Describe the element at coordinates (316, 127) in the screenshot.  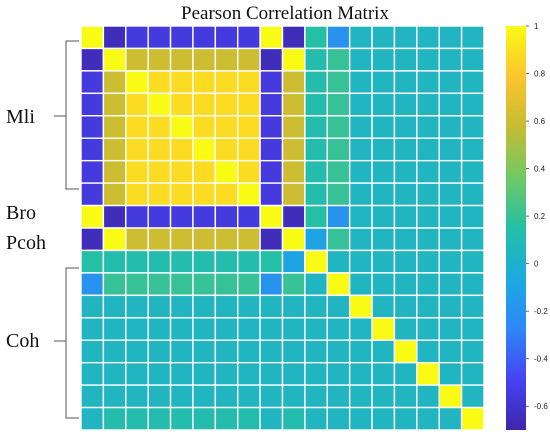
I see `heatmap-cell-r5-c11` at that location.